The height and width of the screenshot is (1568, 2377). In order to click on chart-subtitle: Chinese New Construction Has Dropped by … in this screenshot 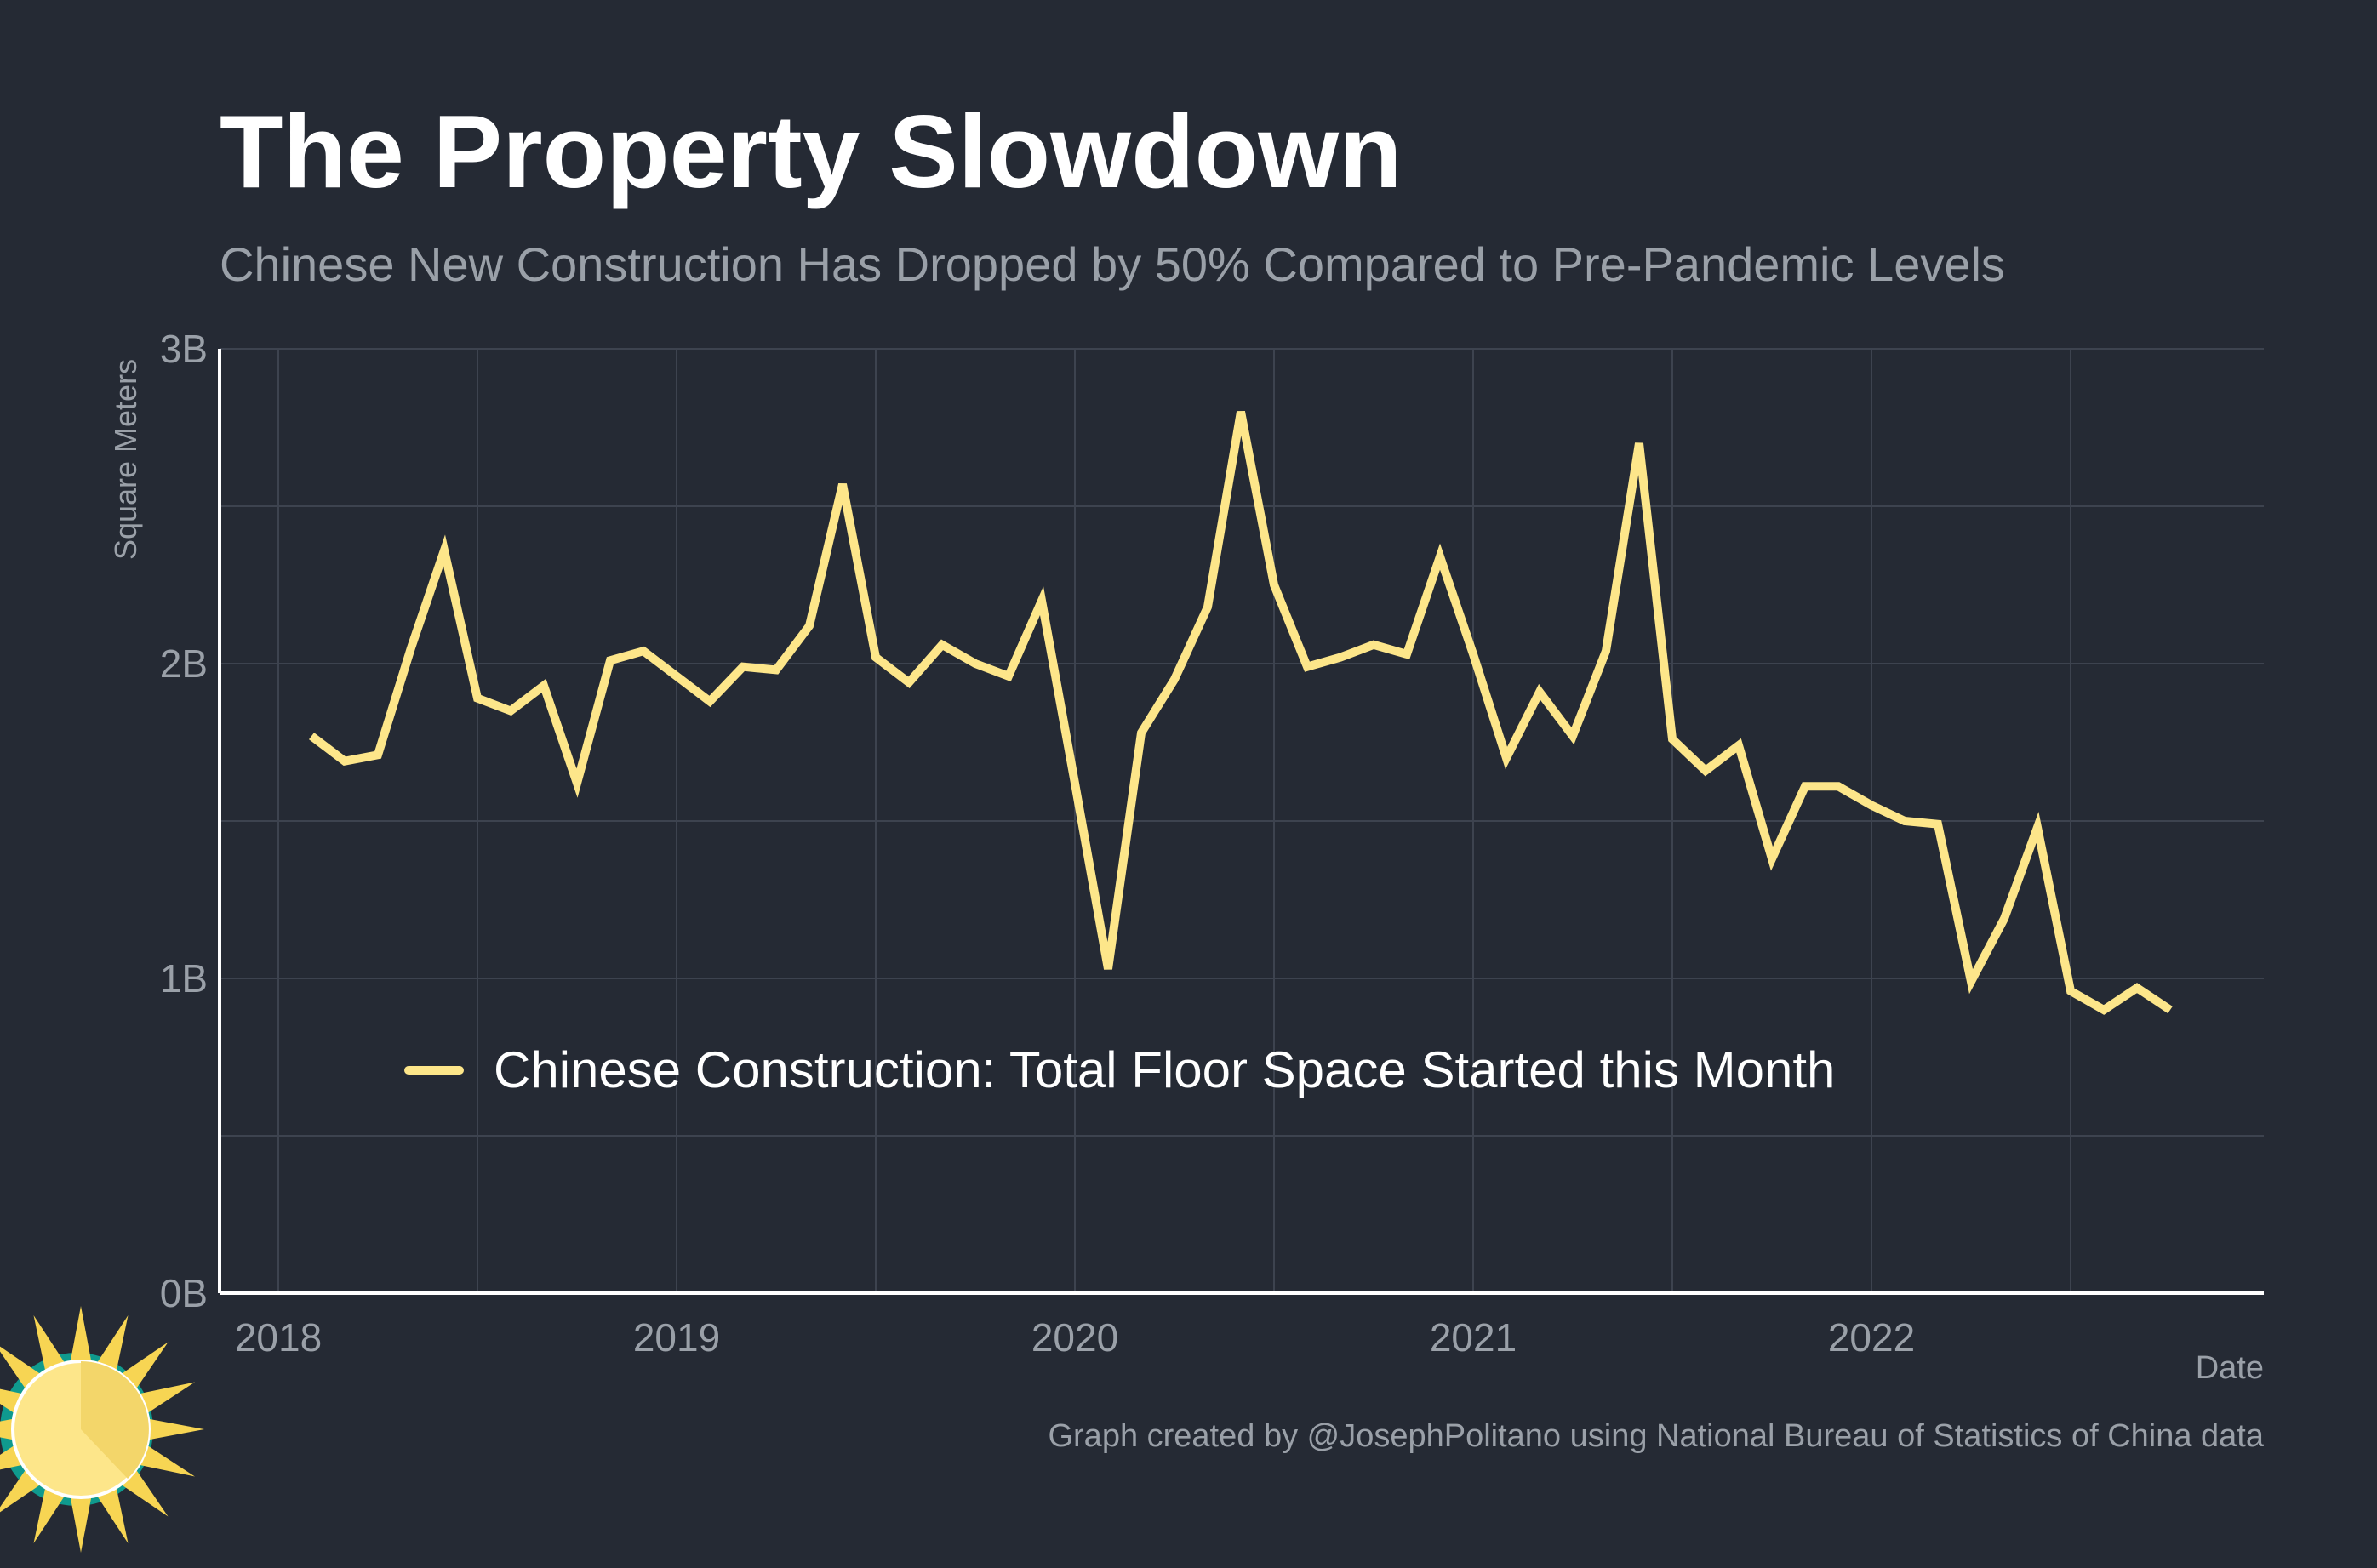, I will do `click(1112, 264)`.